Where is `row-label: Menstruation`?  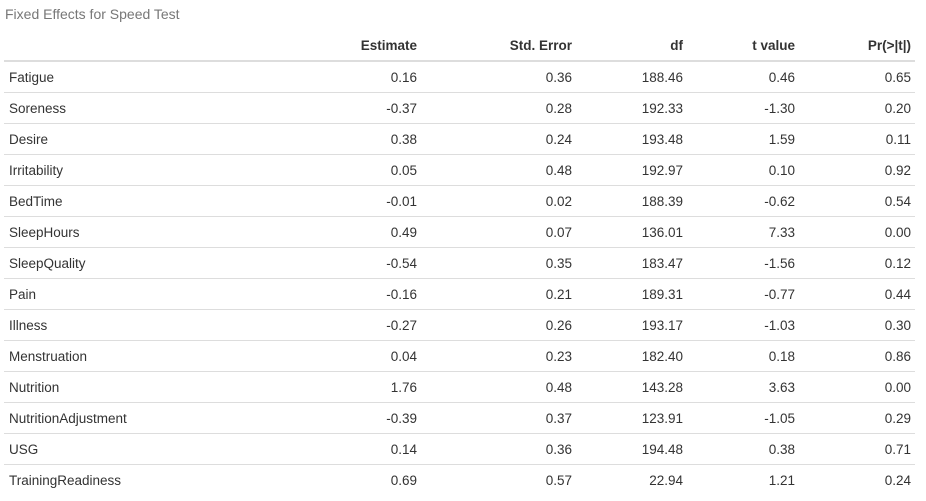 row-label: Menstruation is located at coordinates (135, 356).